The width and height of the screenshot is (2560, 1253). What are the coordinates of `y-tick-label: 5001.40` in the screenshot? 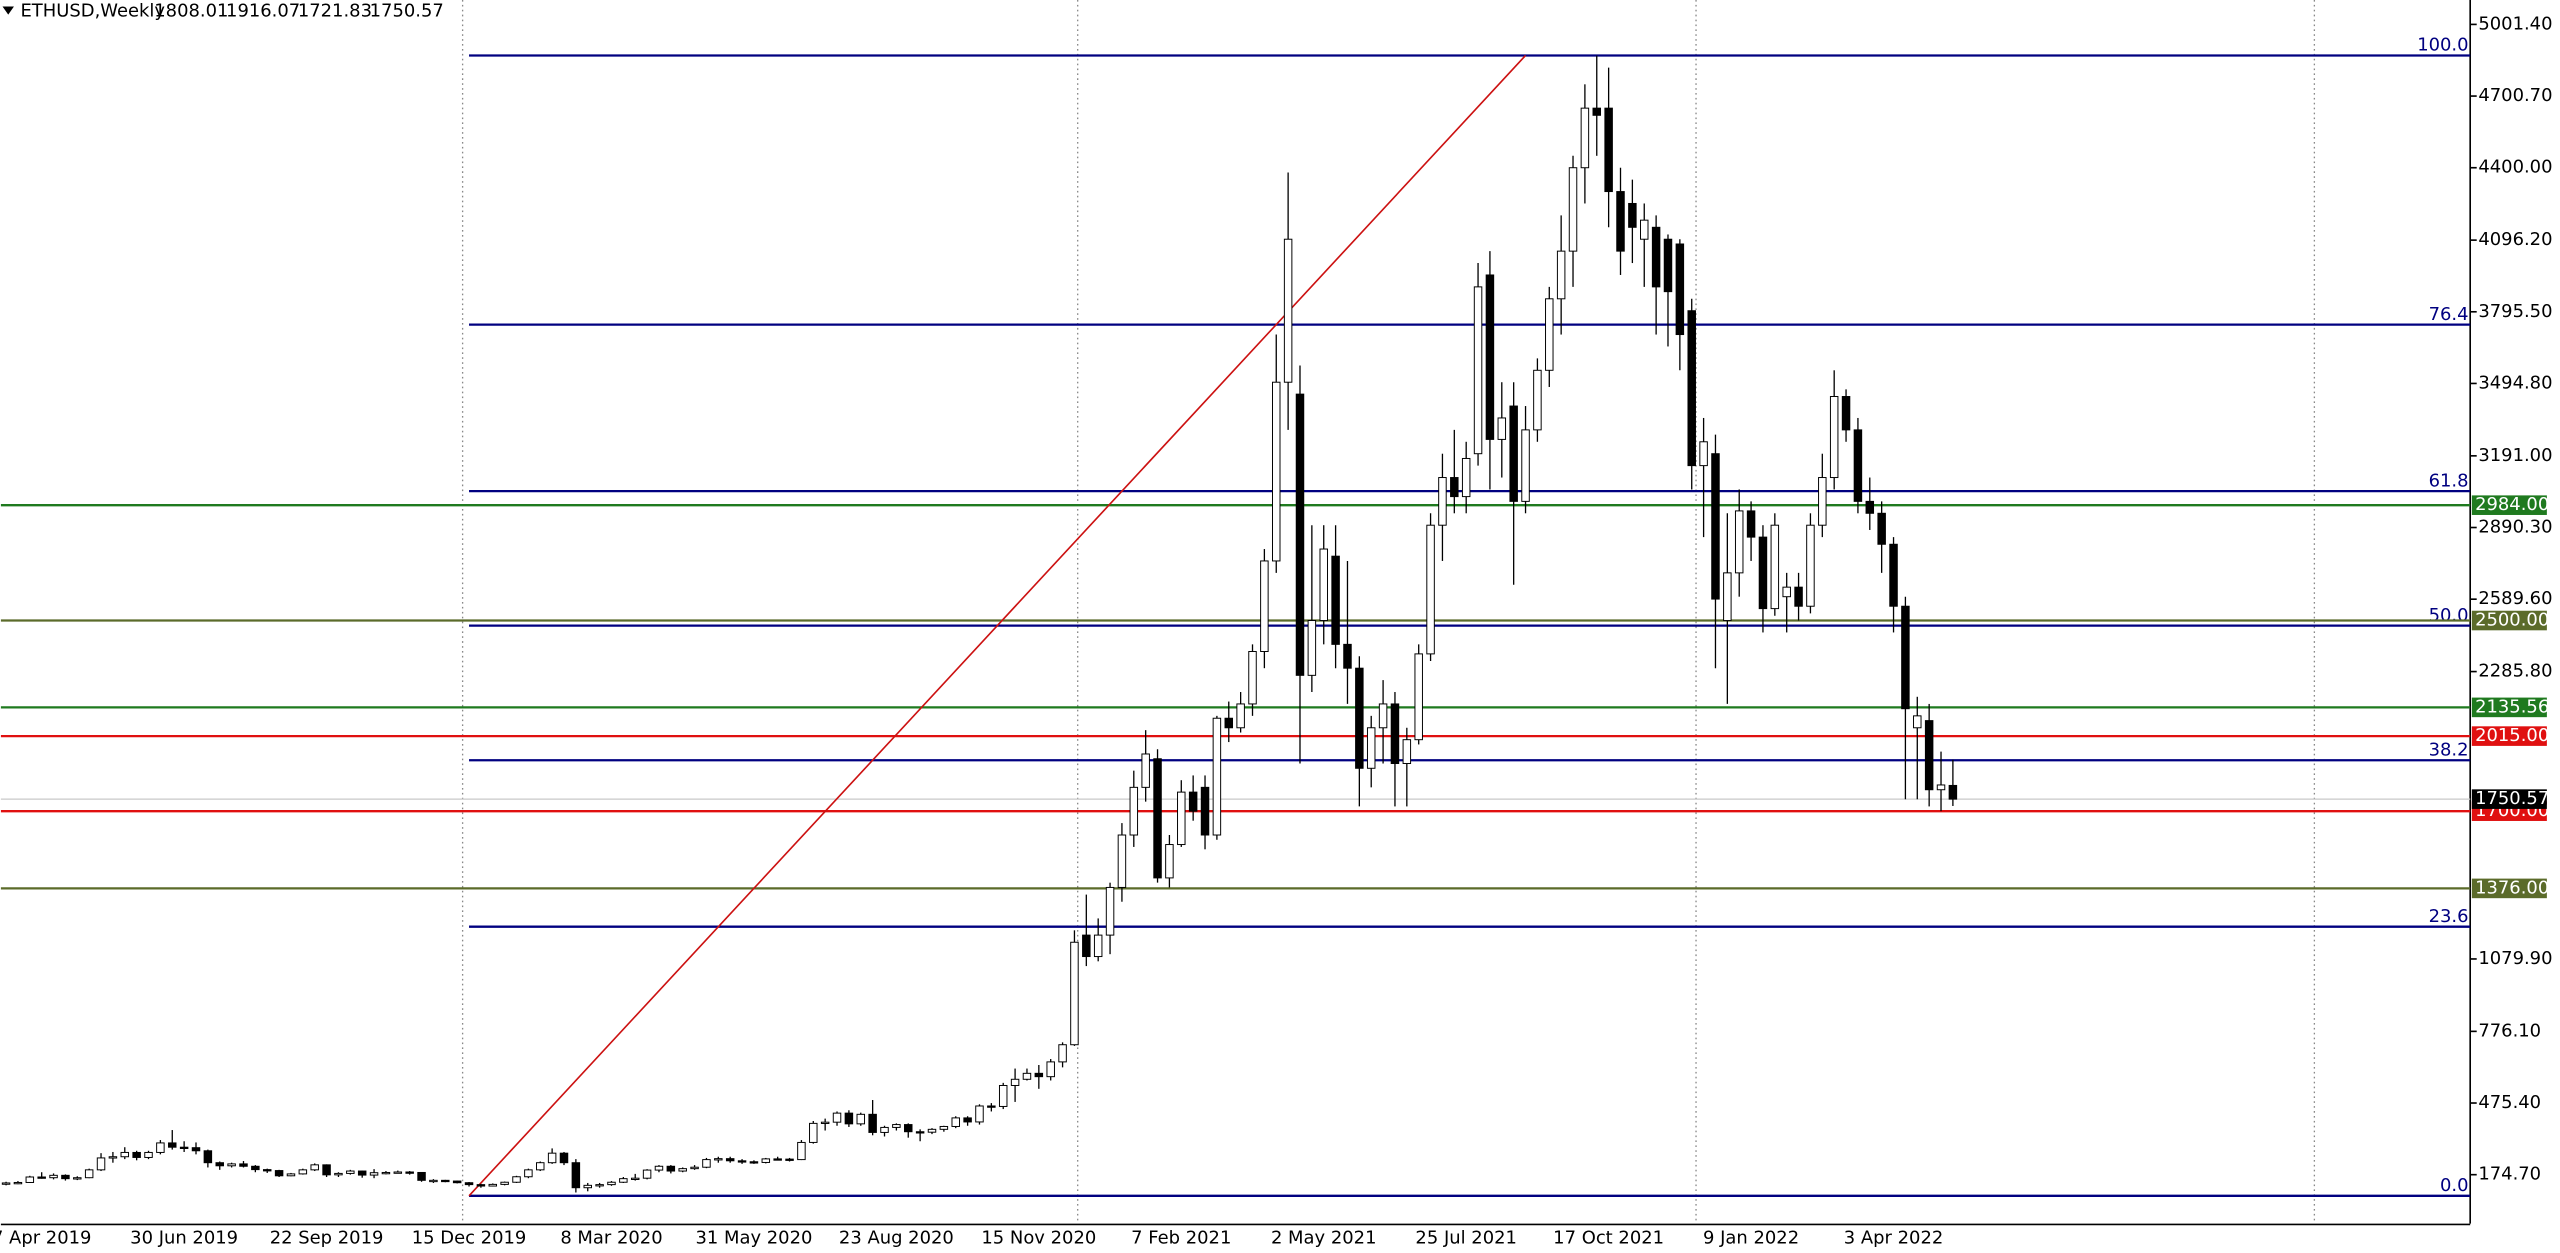 It's located at (2515, 23).